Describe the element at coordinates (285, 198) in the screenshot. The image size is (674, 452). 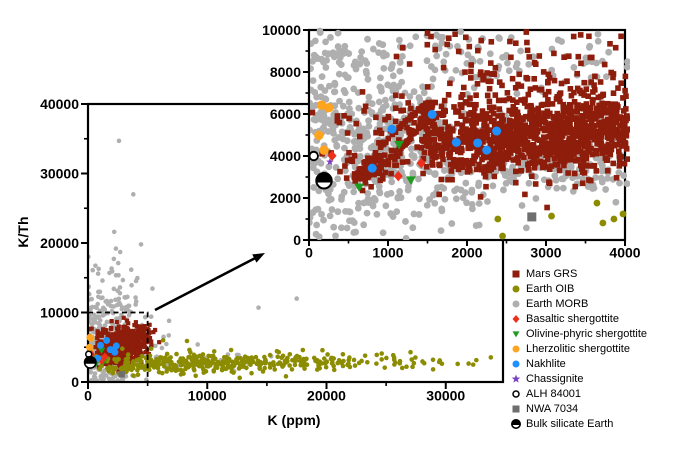
I see `inset-plot-y-tick-label: 2000` at that location.